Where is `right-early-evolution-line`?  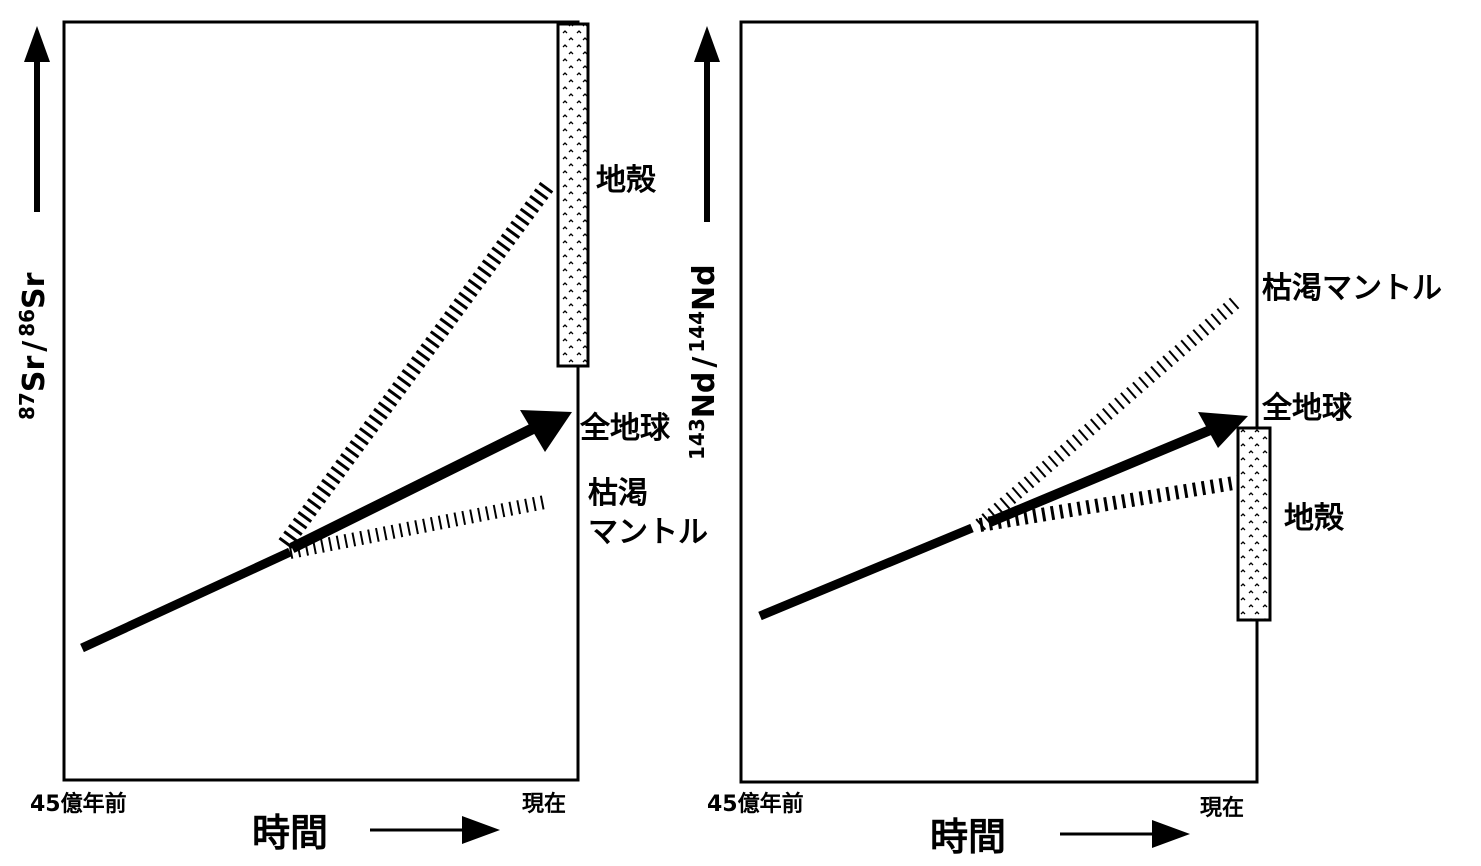 right-early-evolution-line is located at coordinates (866, 572).